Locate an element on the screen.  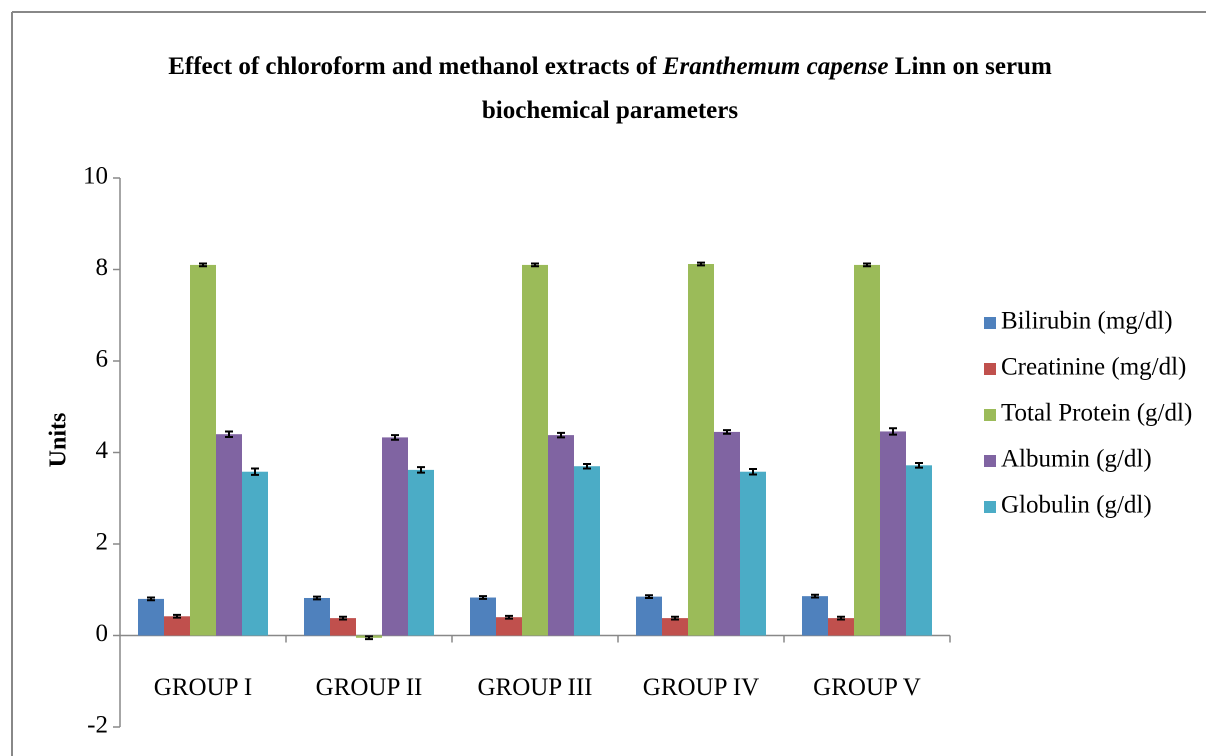
title-run: biochemical parameters is located at coordinates (610, 110).